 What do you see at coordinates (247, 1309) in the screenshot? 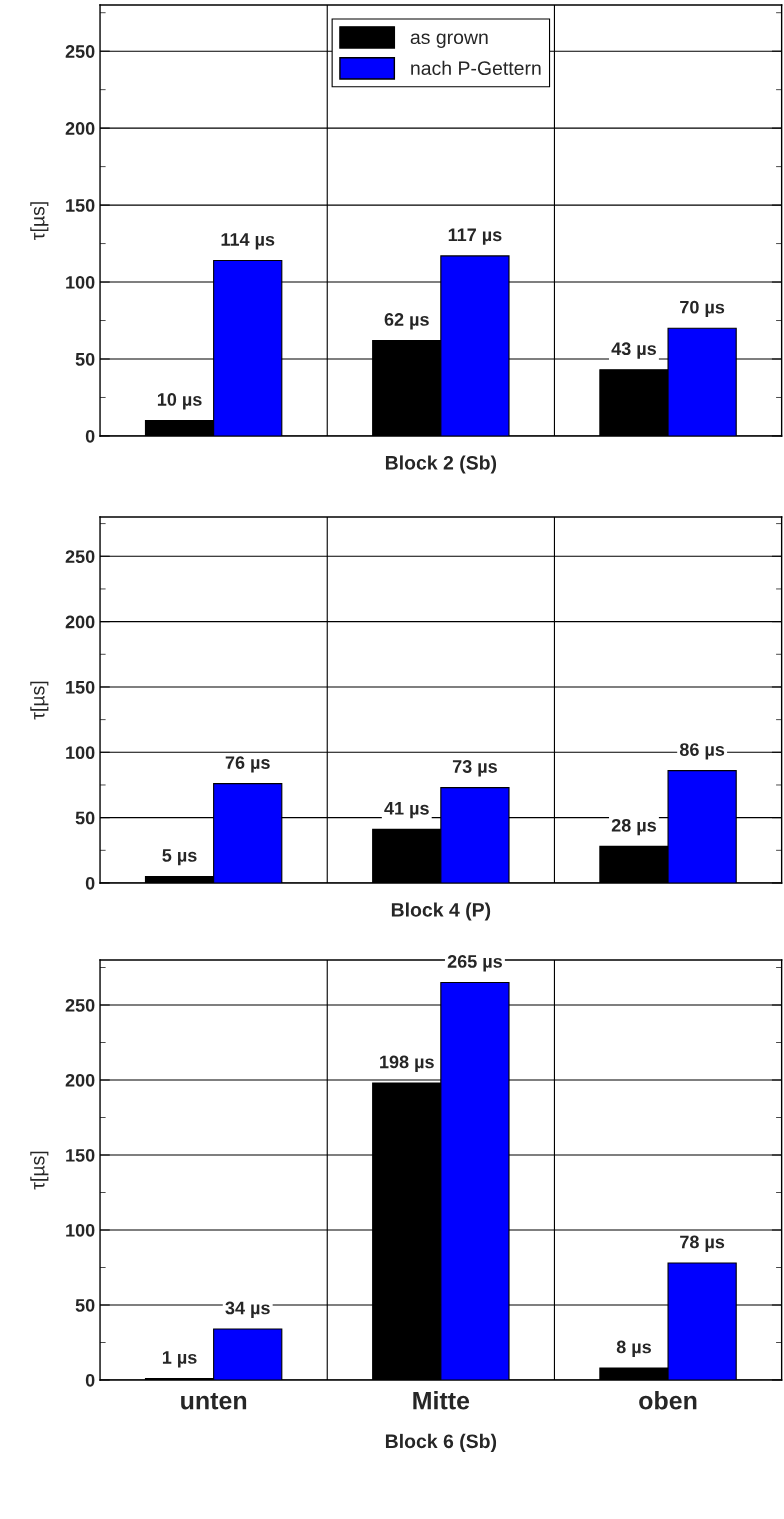
I see `data-label: 34 µs` at bounding box center [247, 1309].